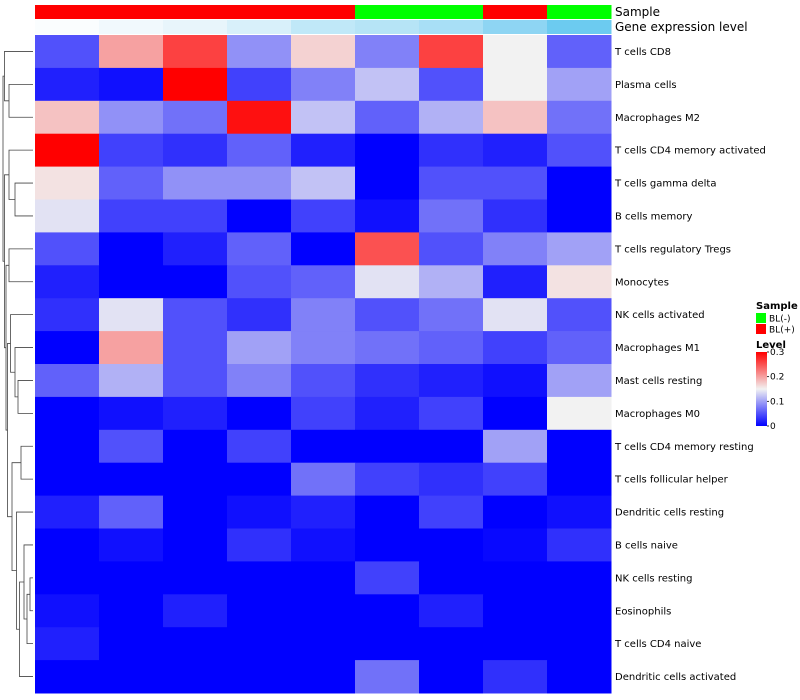 This screenshot has height=700, width=800. What do you see at coordinates (690, 151) in the screenshot?
I see `row-label: T cells CD4 memory activated` at bounding box center [690, 151].